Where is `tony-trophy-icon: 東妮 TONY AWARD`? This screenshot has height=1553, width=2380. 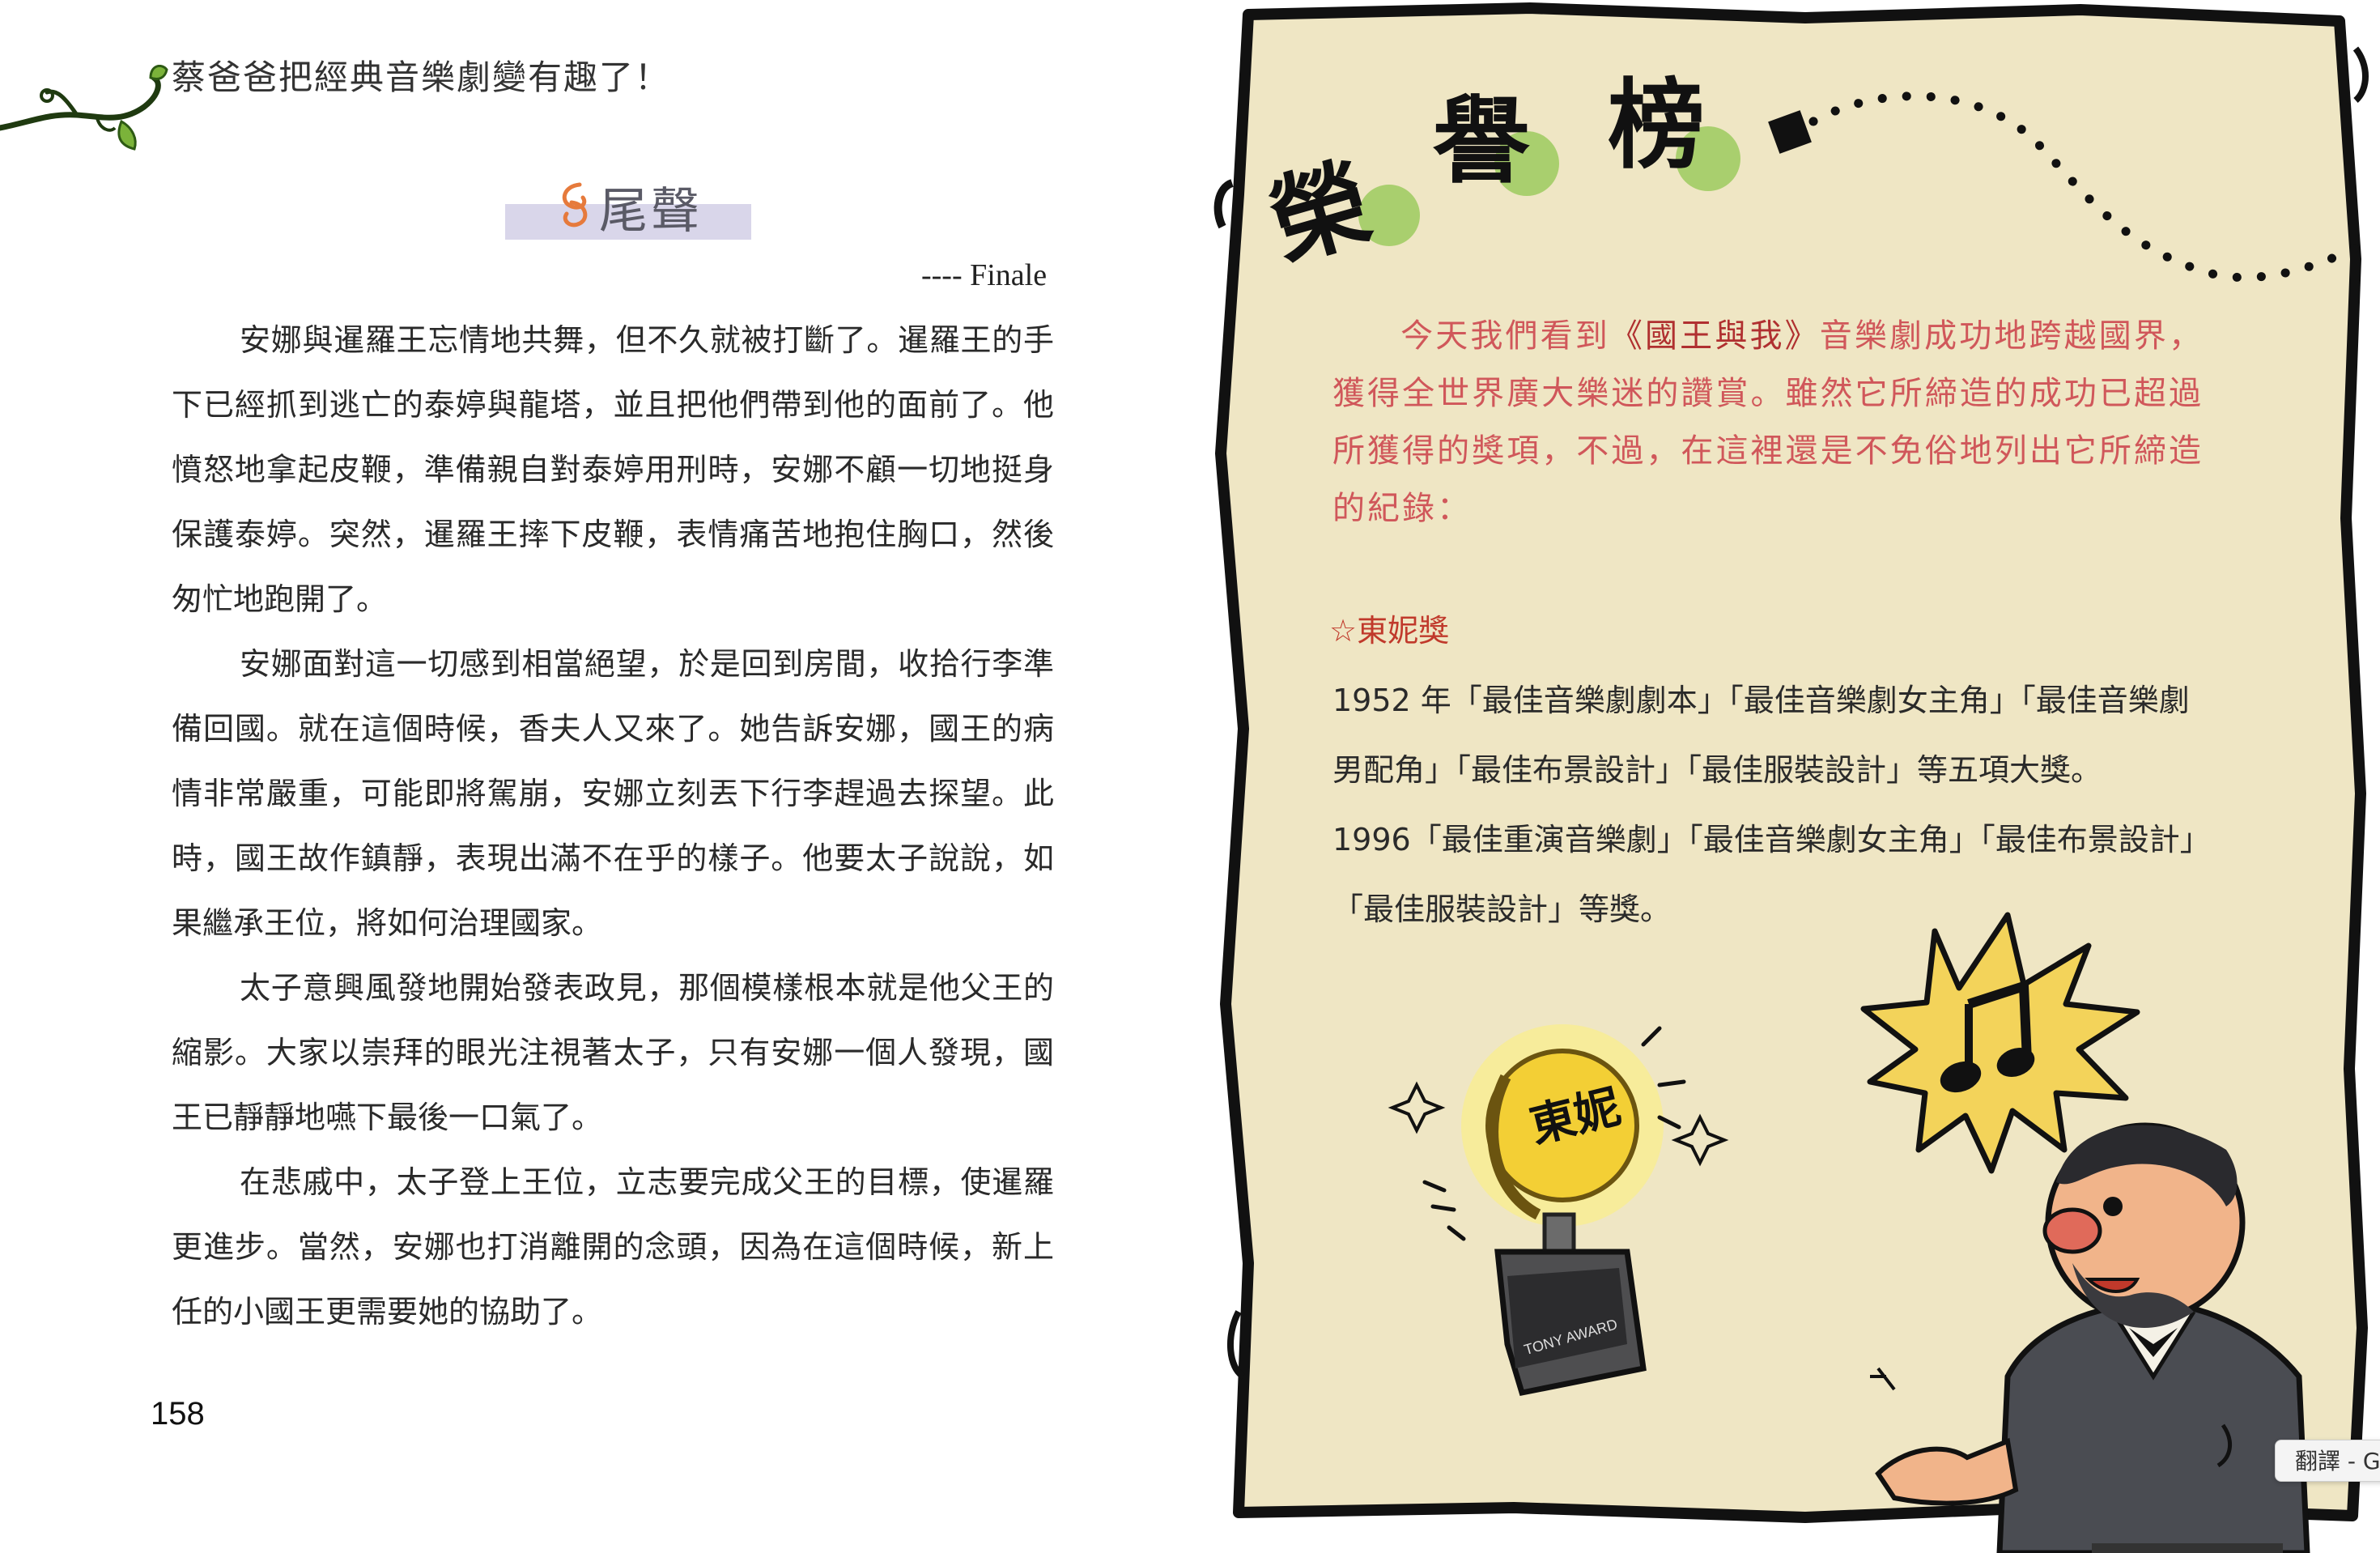 tony-trophy-icon: 東妮 TONY AWARD is located at coordinates (1558, 1210).